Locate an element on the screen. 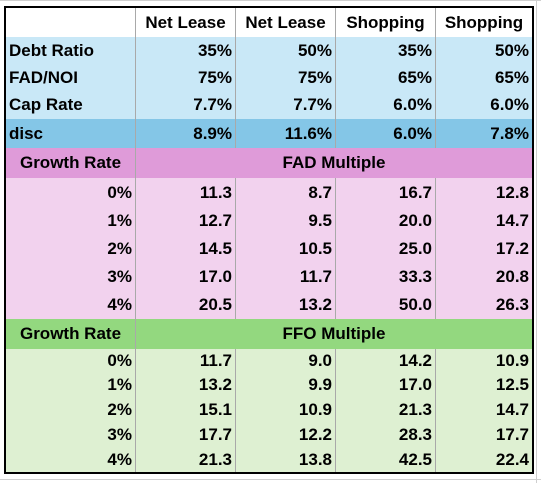 The height and width of the screenshot is (483, 541). disc-cell: 11.6% is located at coordinates (286, 133).